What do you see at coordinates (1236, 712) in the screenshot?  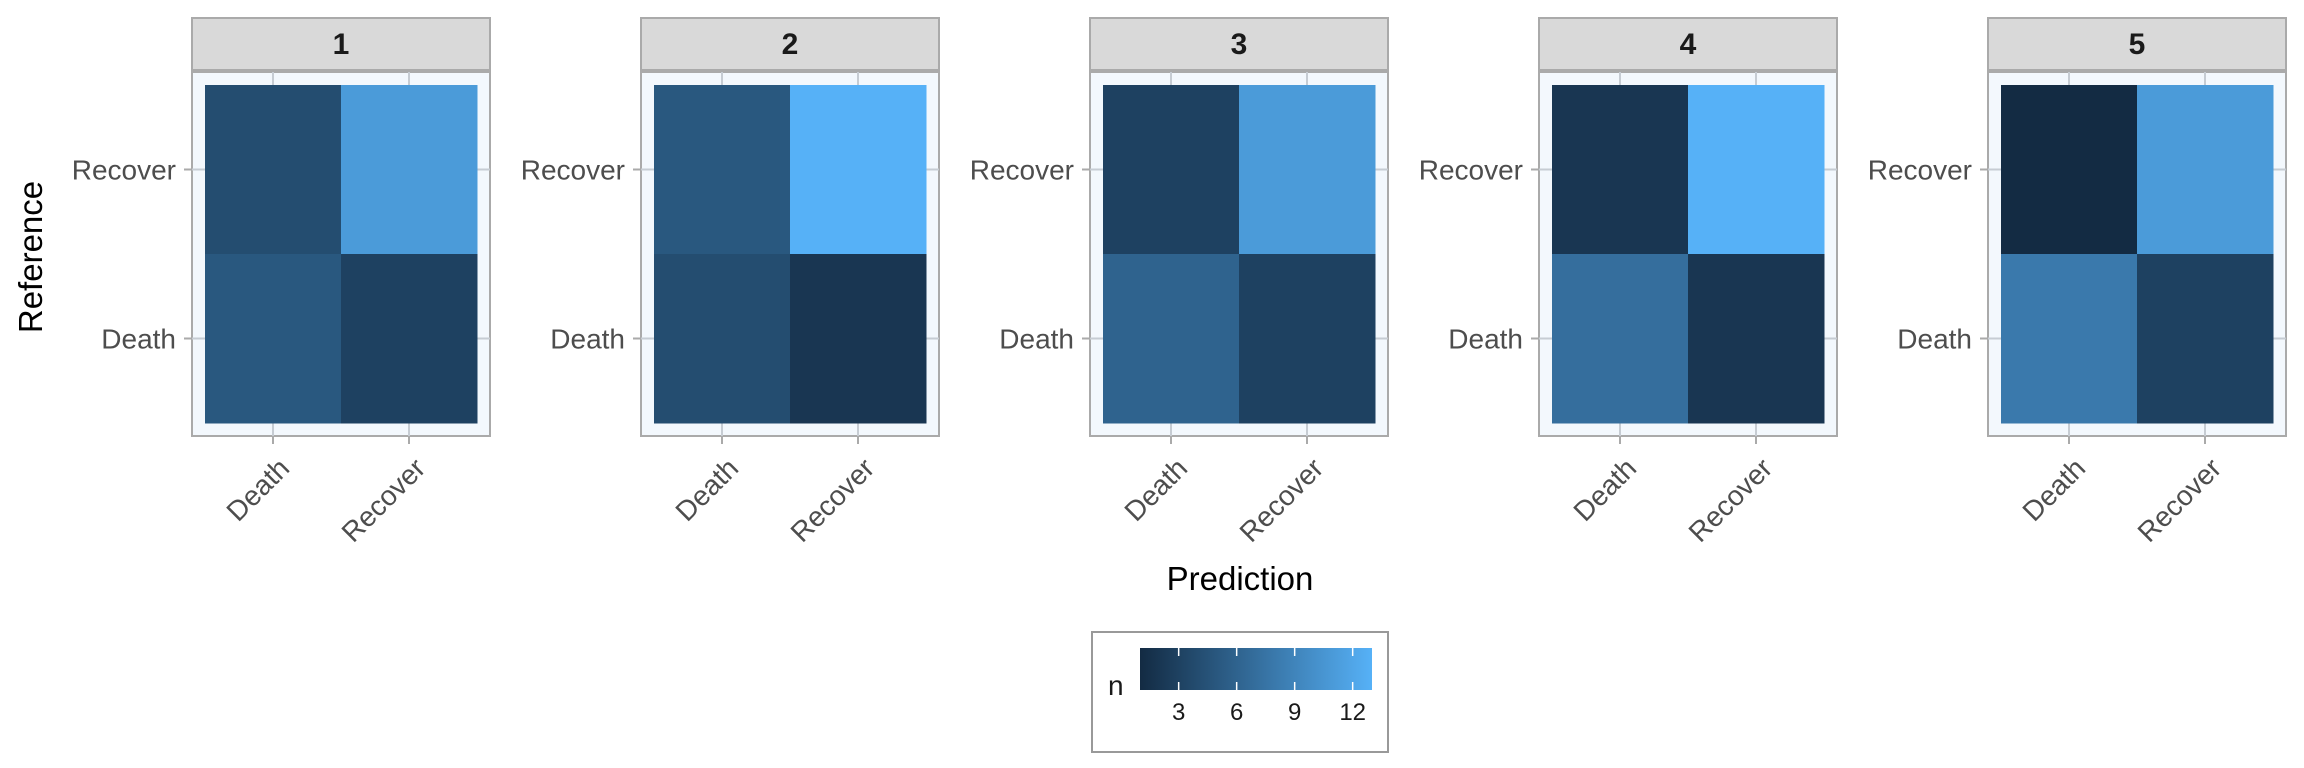 I see `legend-break-label: 6` at bounding box center [1236, 712].